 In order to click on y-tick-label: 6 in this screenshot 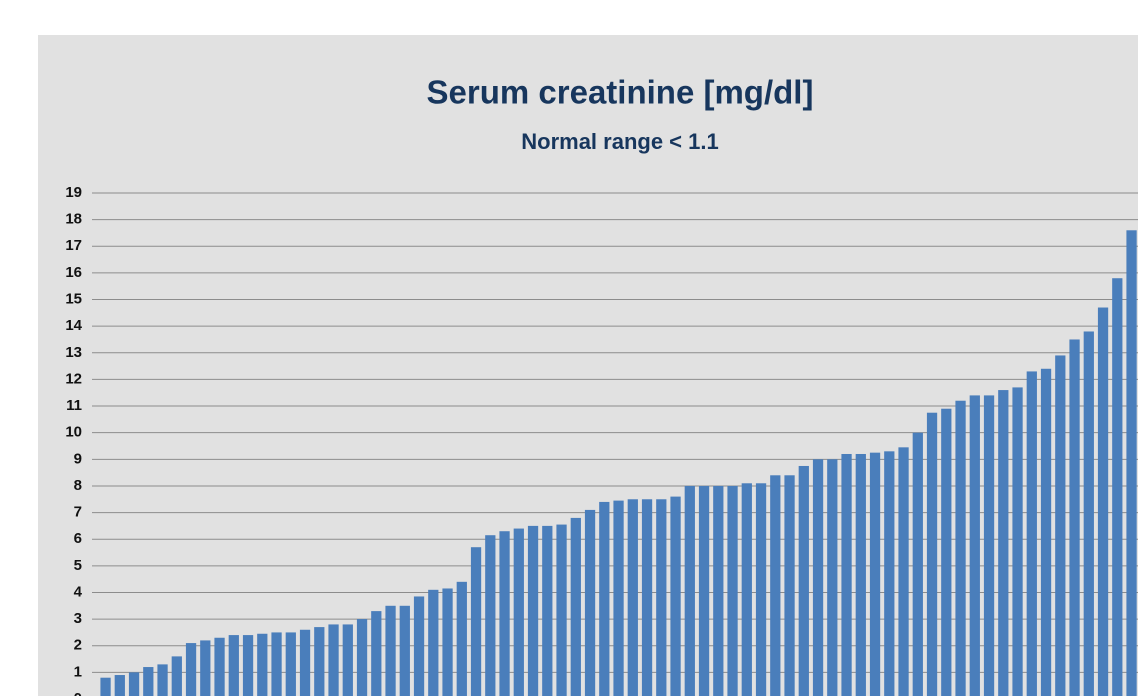, I will do `click(78, 538)`.